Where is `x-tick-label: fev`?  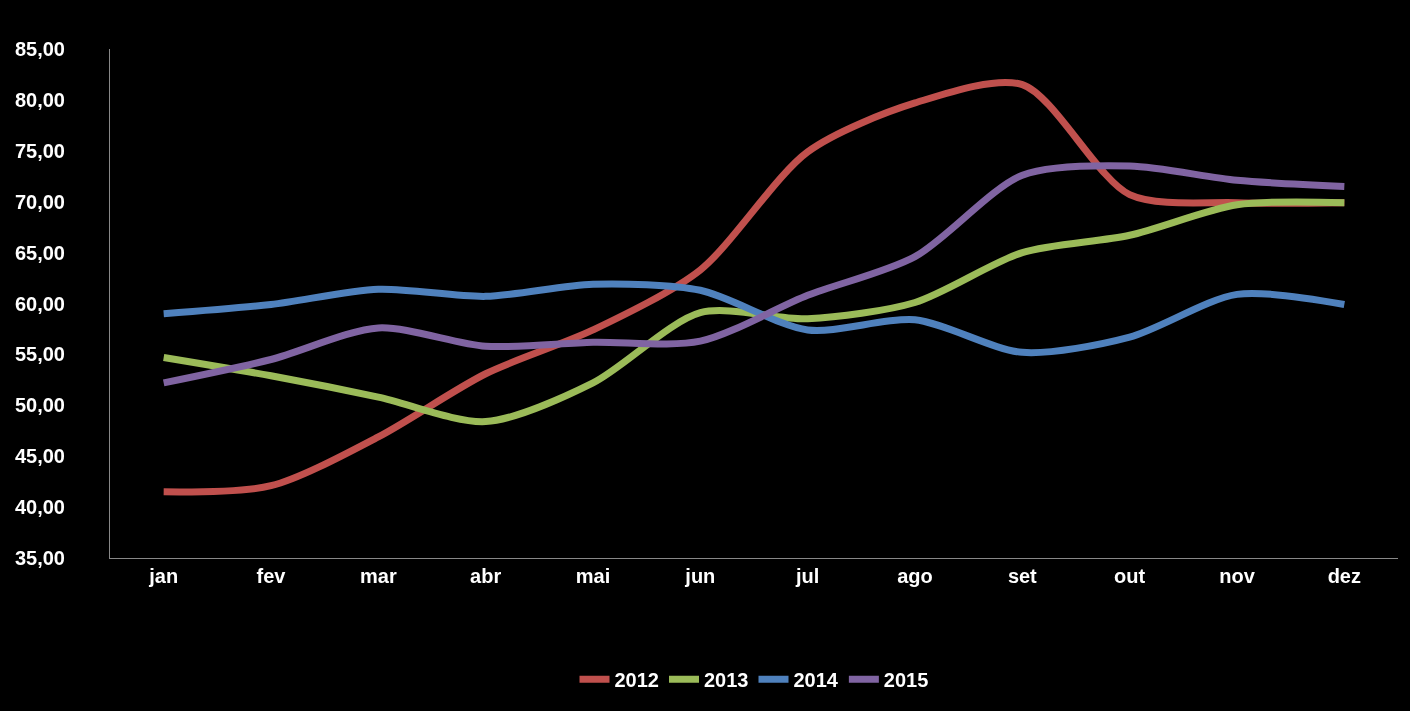
x-tick-label: fev is located at coordinates (271, 576).